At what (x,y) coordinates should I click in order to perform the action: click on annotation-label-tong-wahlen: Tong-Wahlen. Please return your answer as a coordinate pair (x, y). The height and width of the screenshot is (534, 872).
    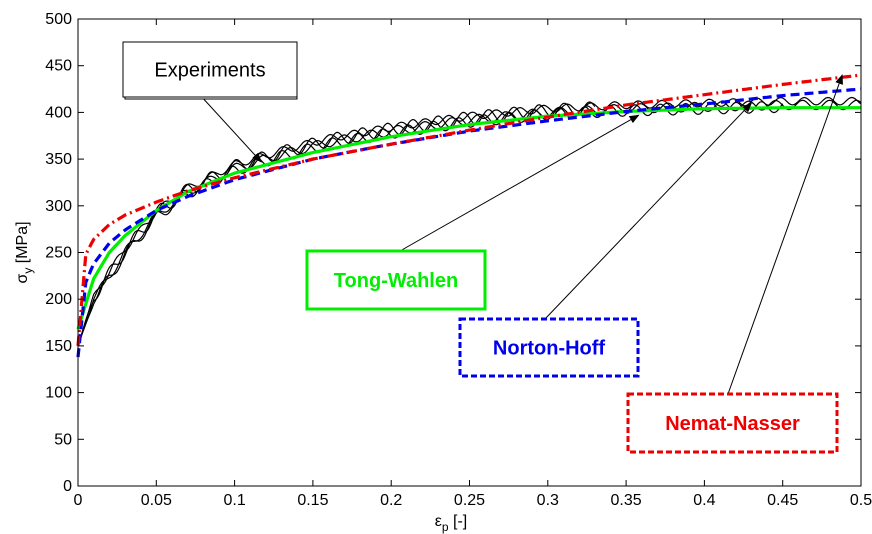
    Looking at the image, I should click on (396, 281).